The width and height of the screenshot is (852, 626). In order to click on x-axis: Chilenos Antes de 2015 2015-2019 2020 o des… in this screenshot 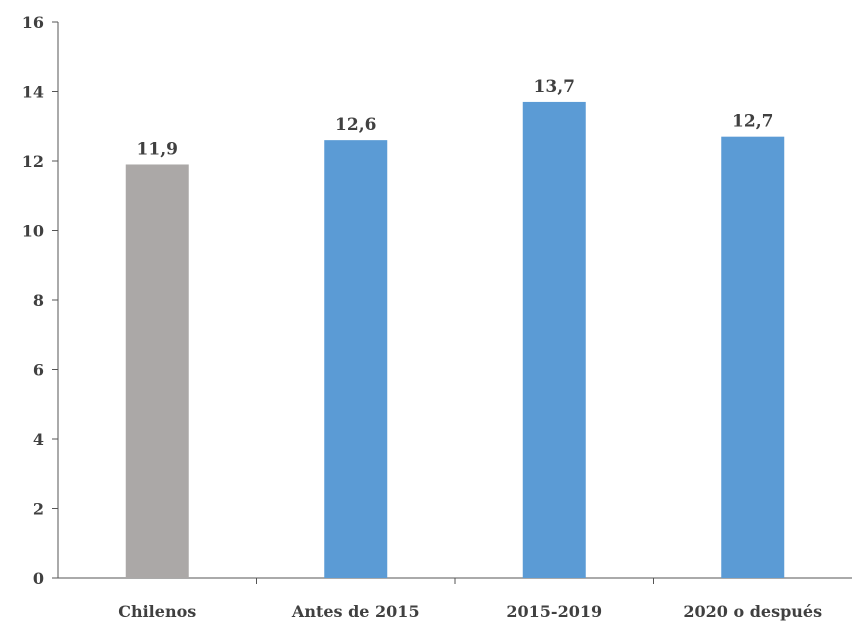, I will do `click(455, 599)`.